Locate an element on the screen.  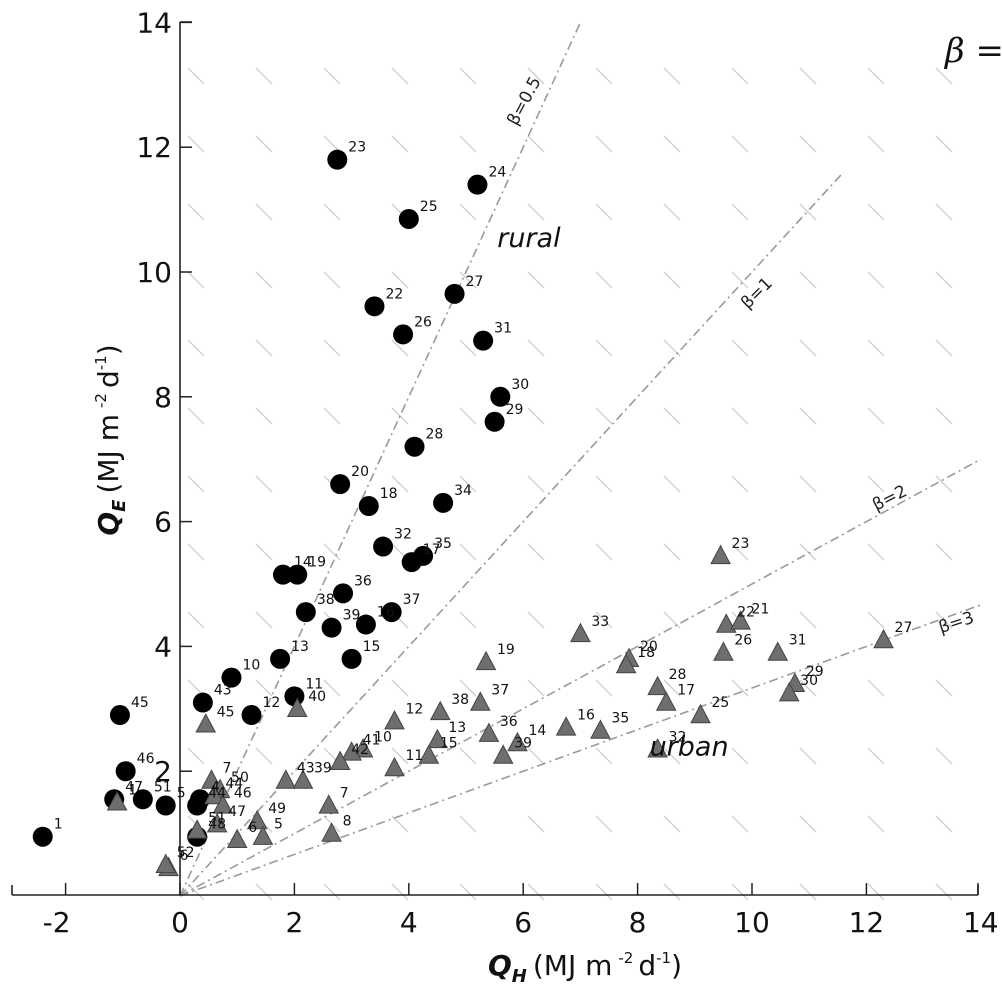
urban-point-label: 43 is located at coordinates (306, 769).